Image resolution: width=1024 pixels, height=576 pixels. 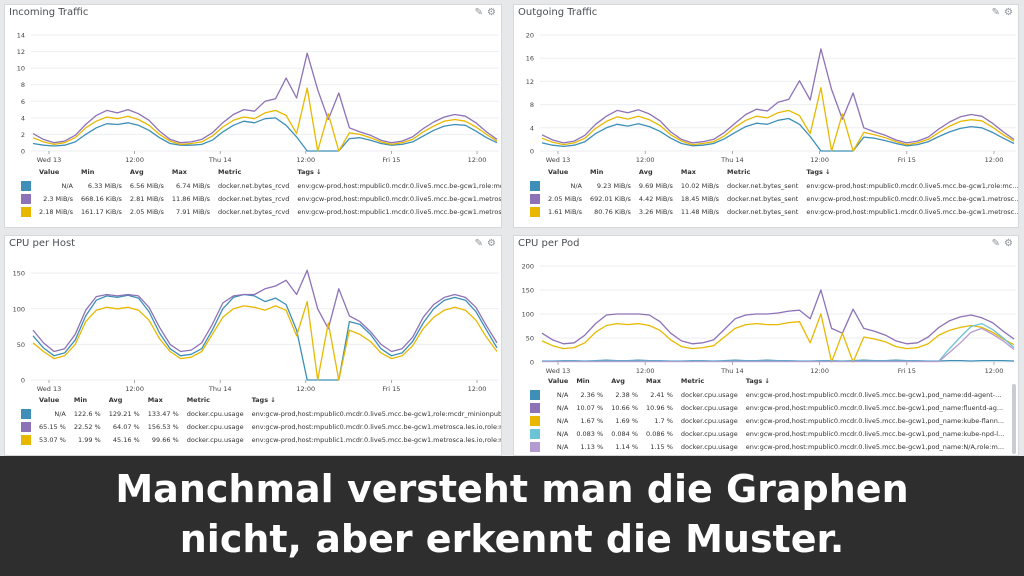 What do you see at coordinates (230, 172) in the screenshot?
I see `legend-header: Metric` at bounding box center [230, 172].